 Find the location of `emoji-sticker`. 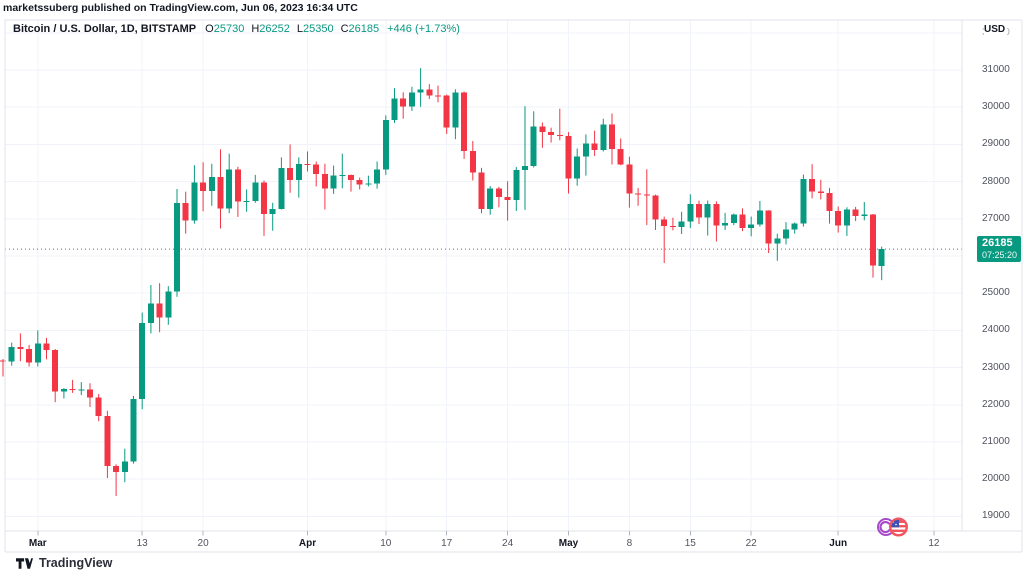

emoji-sticker is located at coordinates (893, 529).